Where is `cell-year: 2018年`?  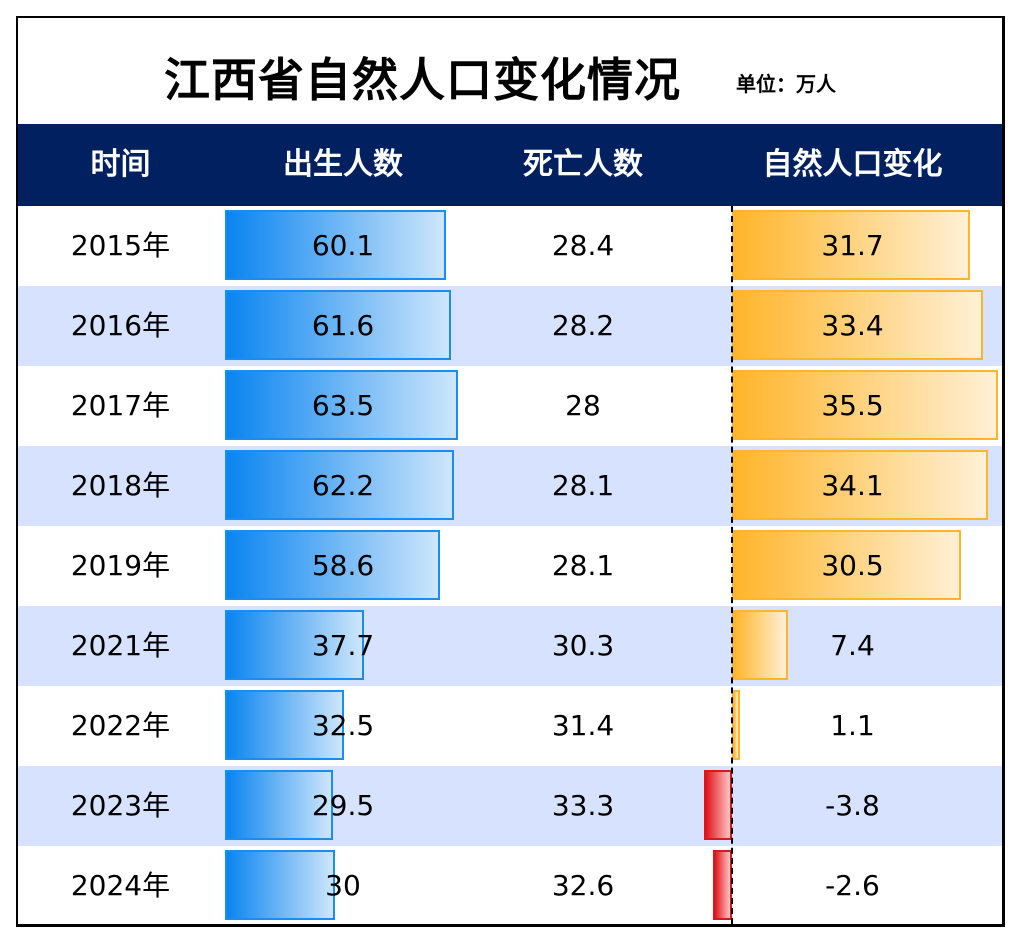
cell-year: 2018年 is located at coordinates (120, 485).